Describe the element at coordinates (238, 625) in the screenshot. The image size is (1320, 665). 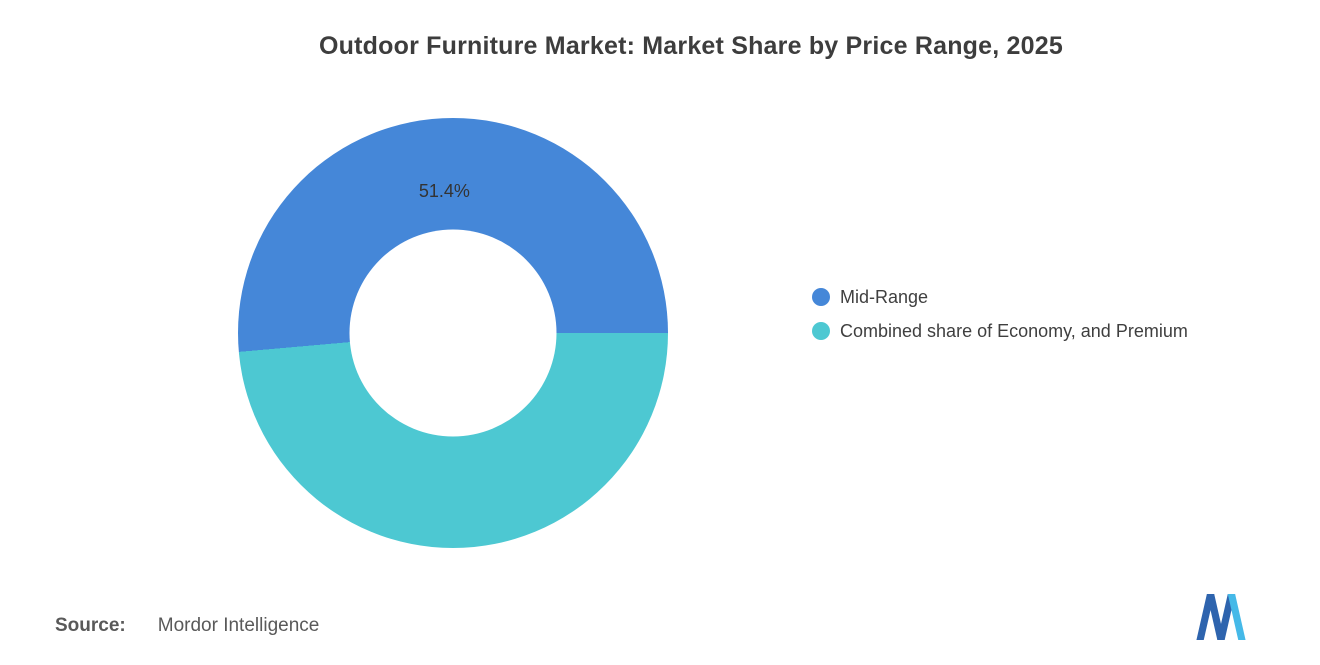
I see `source-name: Mordor Intelligence` at that location.